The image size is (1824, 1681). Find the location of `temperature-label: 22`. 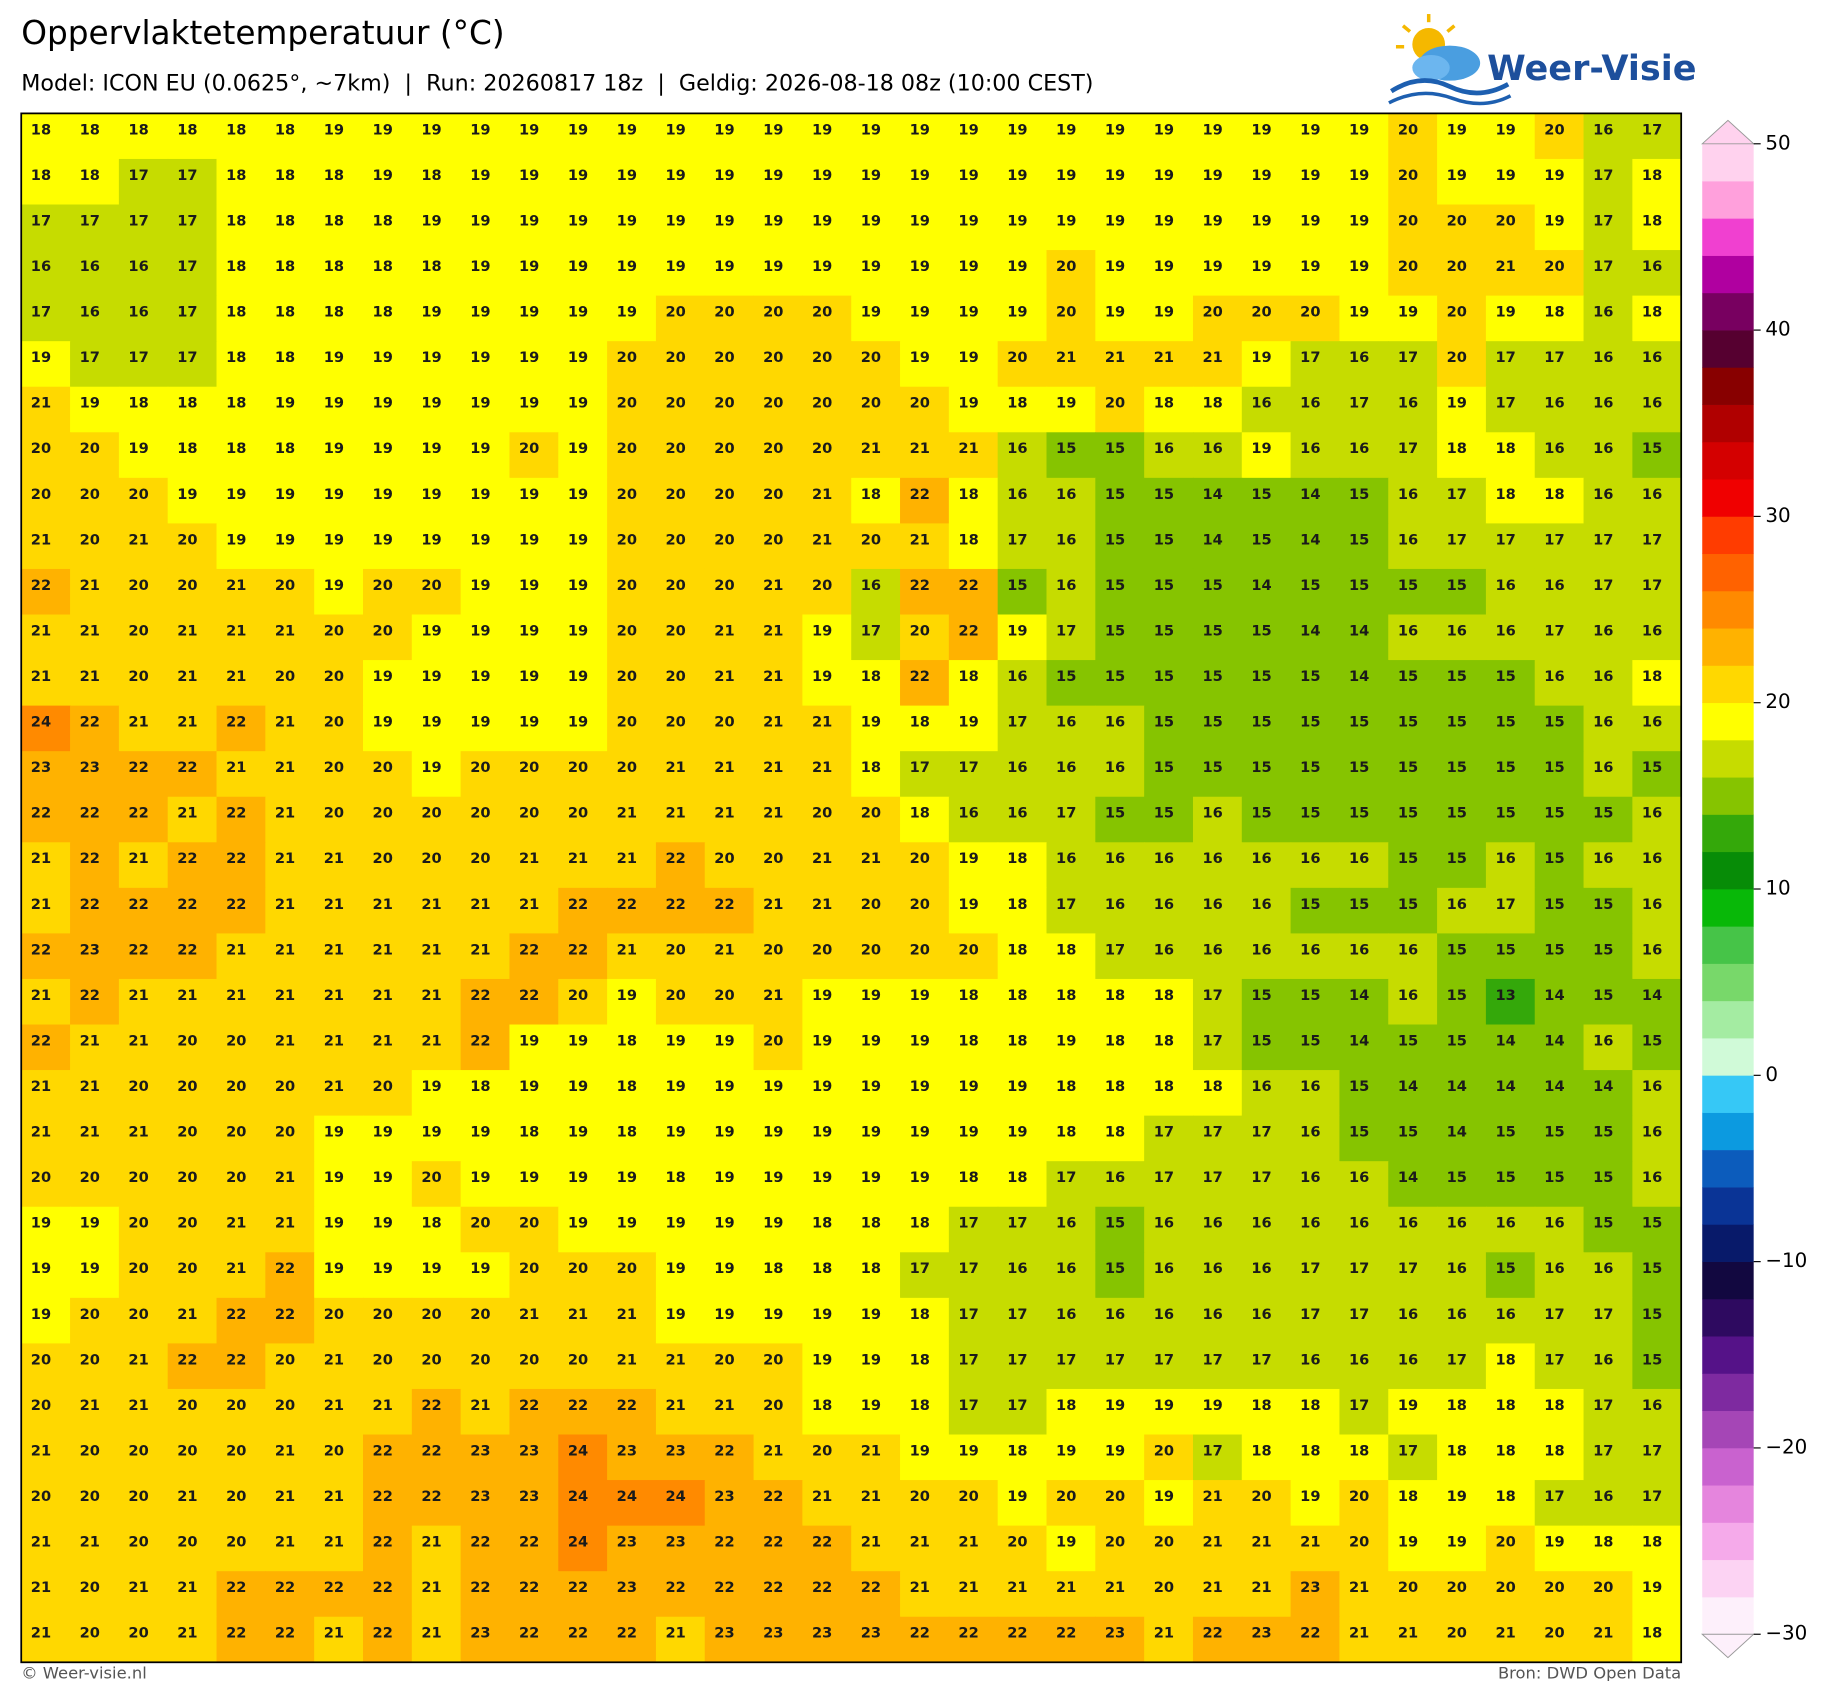

temperature-label: 22 is located at coordinates (822, 1542).